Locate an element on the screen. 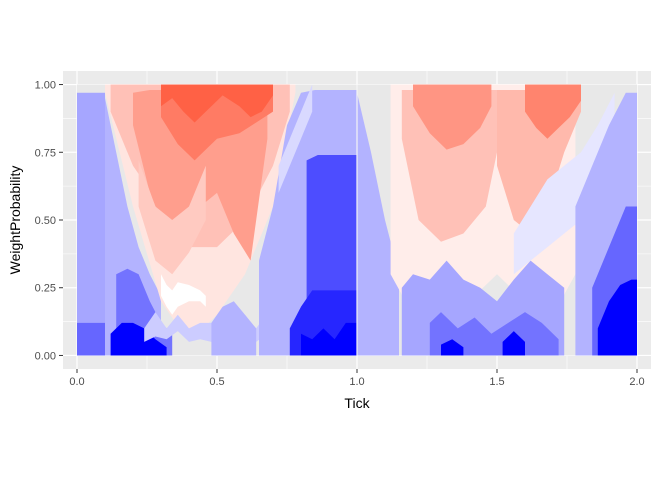 This screenshot has height=480, width=672. x-axis: 0.0 0.5 1.0 1.5 2.0 is located at coordinates (357, 378).